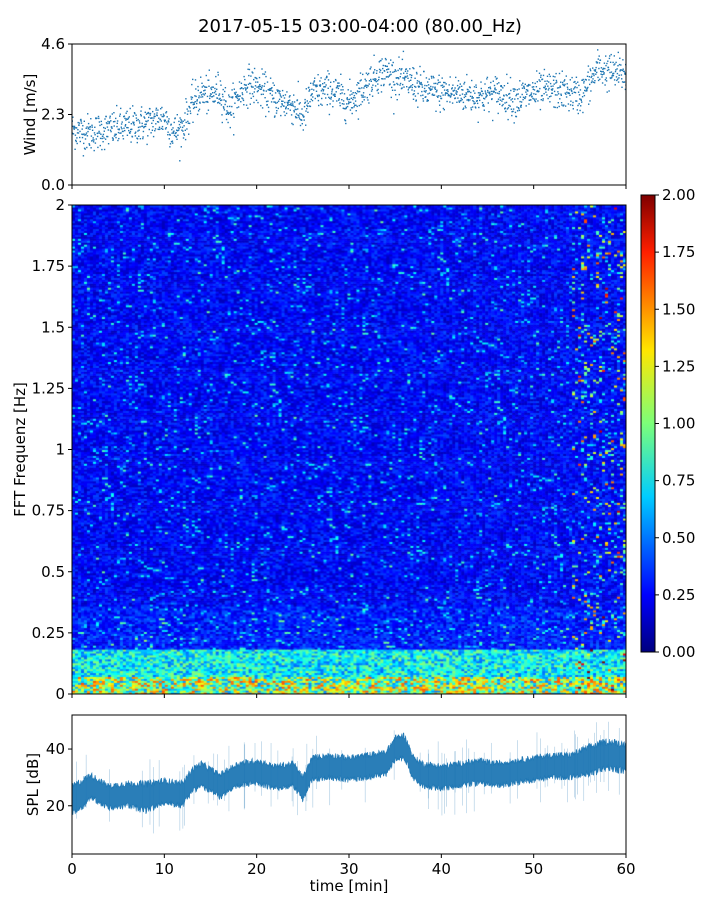 The image size is (720, 900). What do you see at coordinates (360, 26) in the screenshot?
I see `figure-title: 2017-05-15 03:00-04:00 (80.00_Hz)` at bounding box center [360, 26].